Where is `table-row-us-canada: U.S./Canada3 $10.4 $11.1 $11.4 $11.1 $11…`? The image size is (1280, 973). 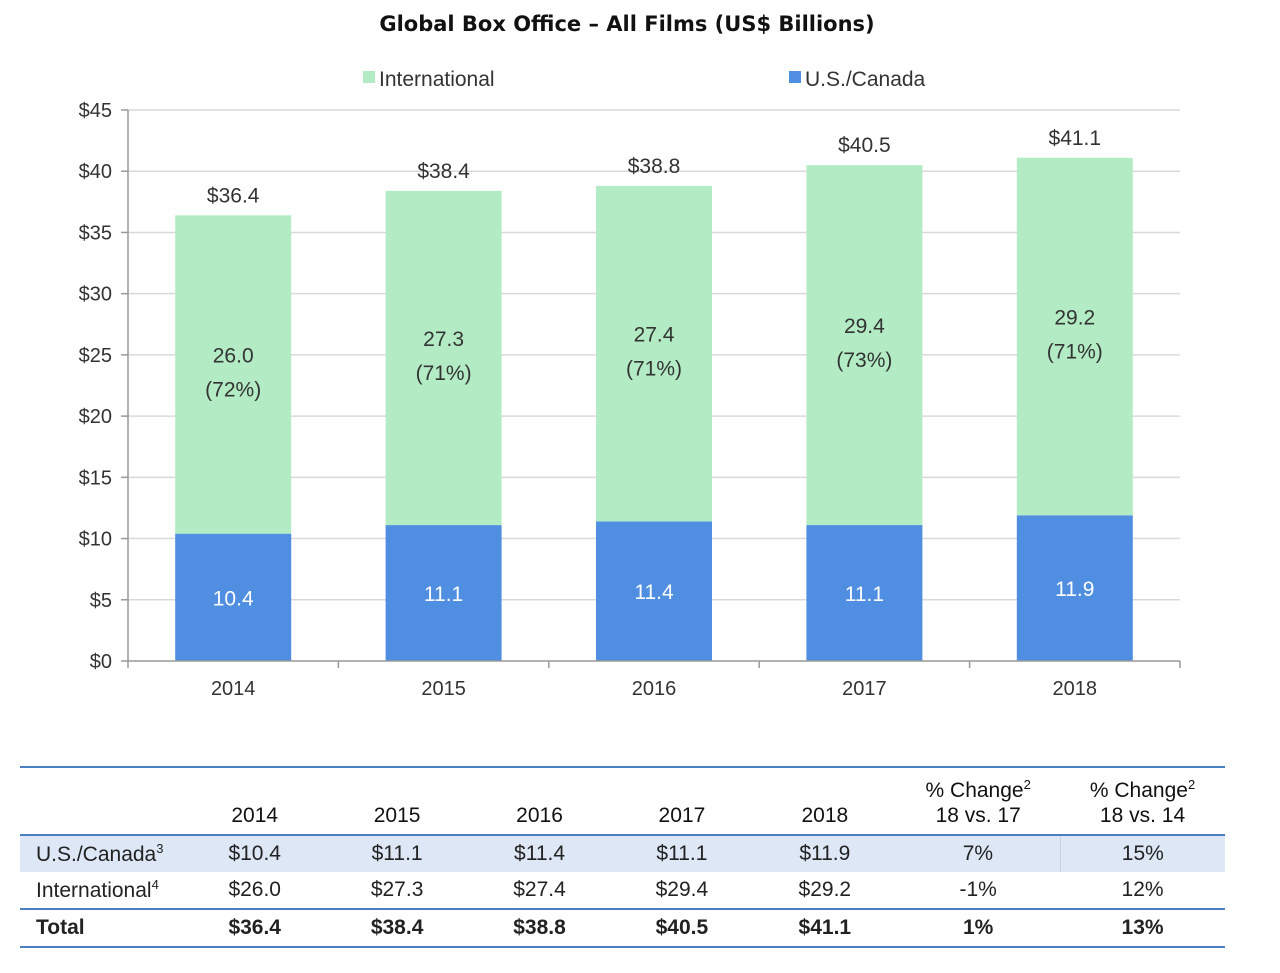
table-row-us-canada: U.S./Canada3 $10.4 $11.1 $11.4 $11.1 $11… is located at coordinates (622, 853).